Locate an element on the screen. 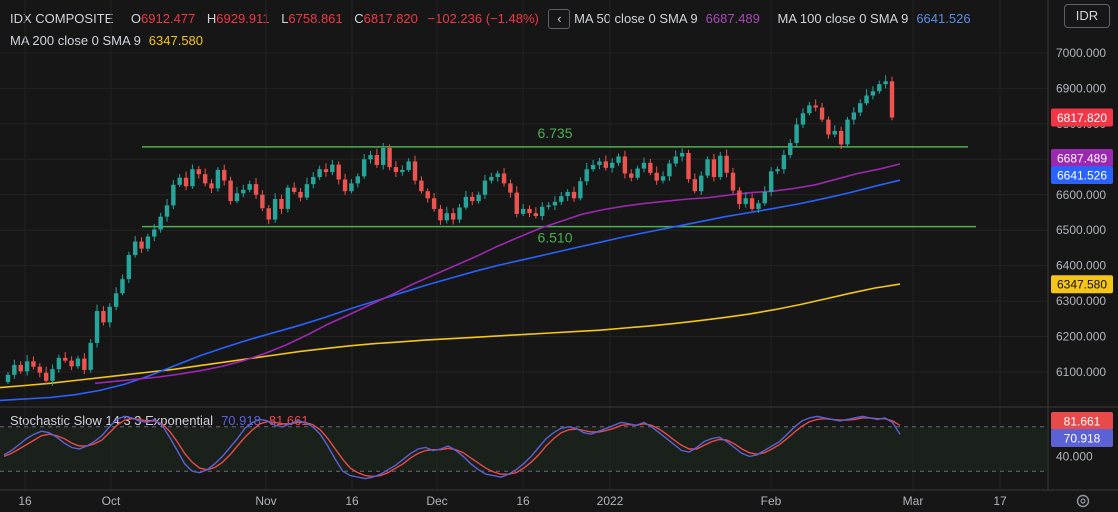 The width and height of the screenshot is (1118, 512). price-badge-bg is located at coordinates (1082, 117).